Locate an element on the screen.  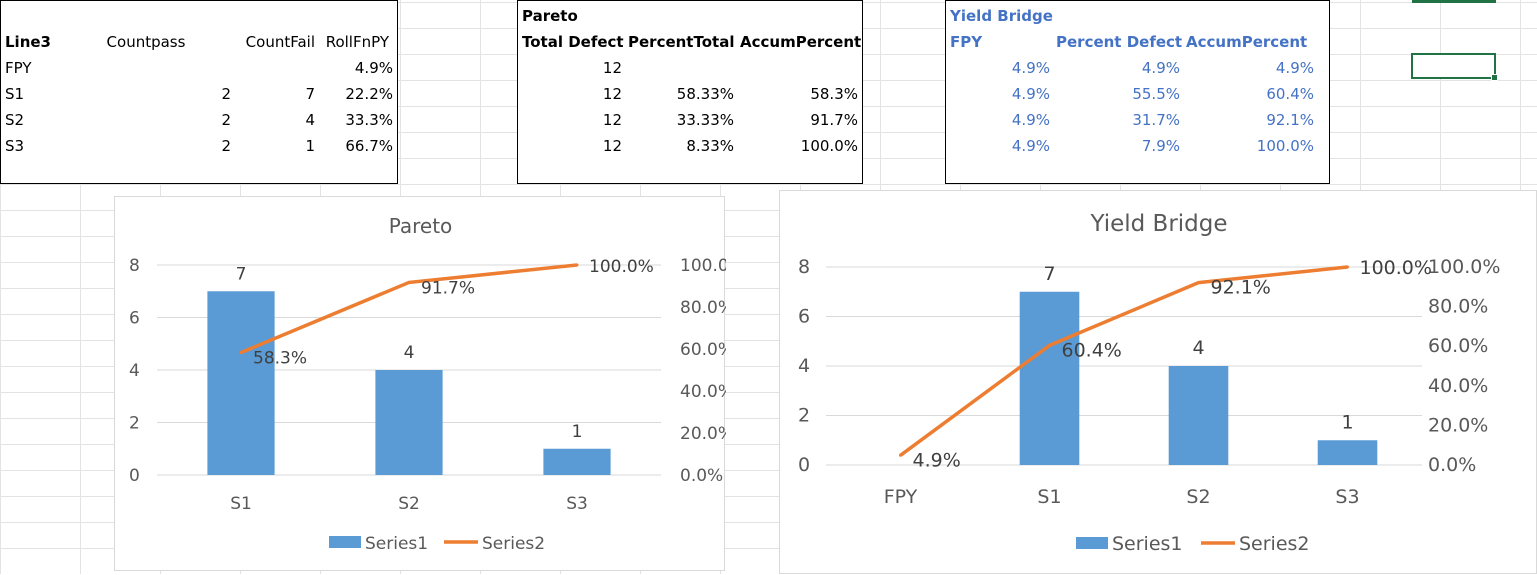
t2-cell: 58.3% is located at coordinates (834, 94).